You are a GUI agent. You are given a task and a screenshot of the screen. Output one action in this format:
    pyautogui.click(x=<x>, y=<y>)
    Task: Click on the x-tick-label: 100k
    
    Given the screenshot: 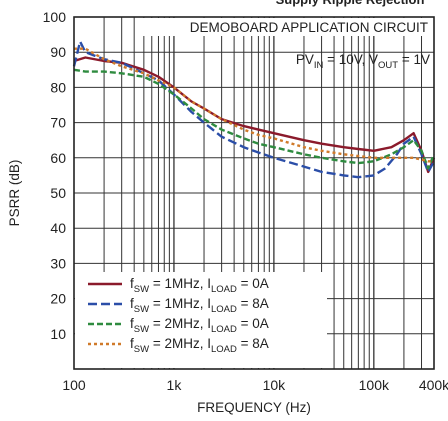 What is the action you would take?
    pyautogui.click(x=374, y=385)
    